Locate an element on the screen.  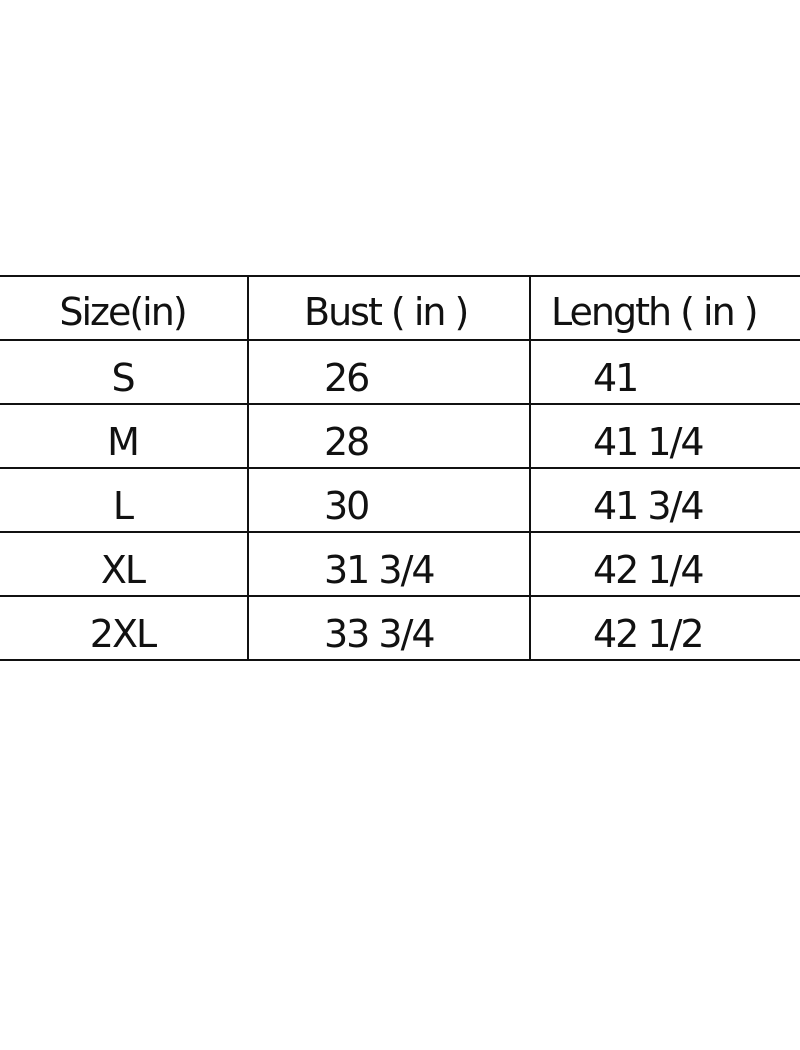
cell-bust: 28 is located at coordinates (389, 436).